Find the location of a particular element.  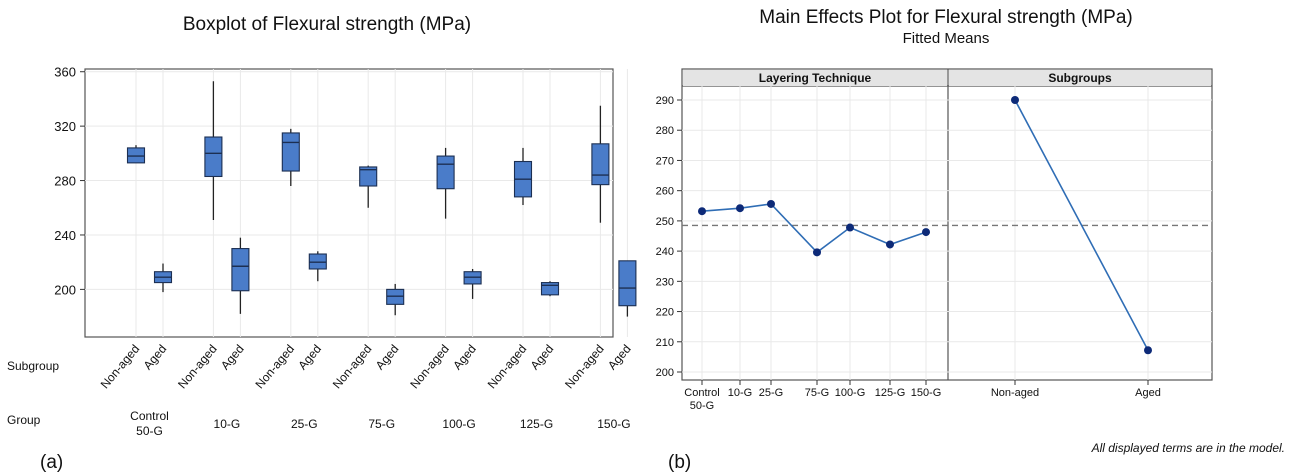

me-y-tick-label: 260 is located at coordinates (665, 192).